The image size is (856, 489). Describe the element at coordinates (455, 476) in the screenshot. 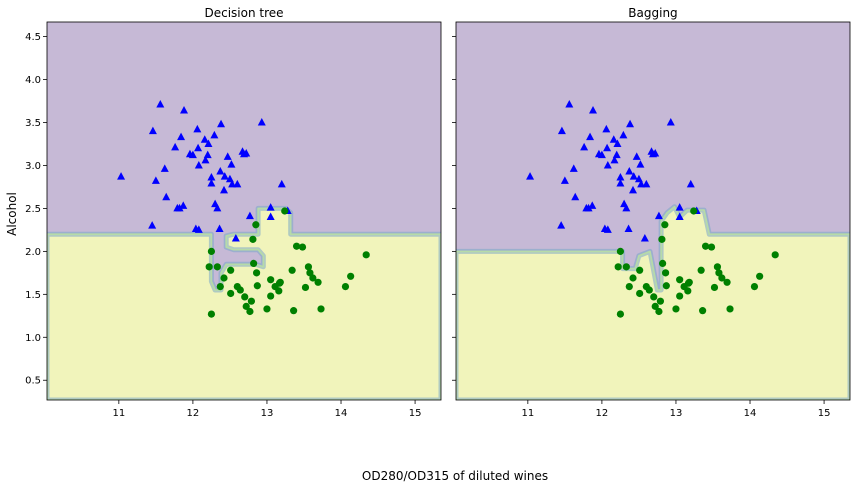

I see `x-axis-label: OD280/OD315 of diluted wines` at that location.